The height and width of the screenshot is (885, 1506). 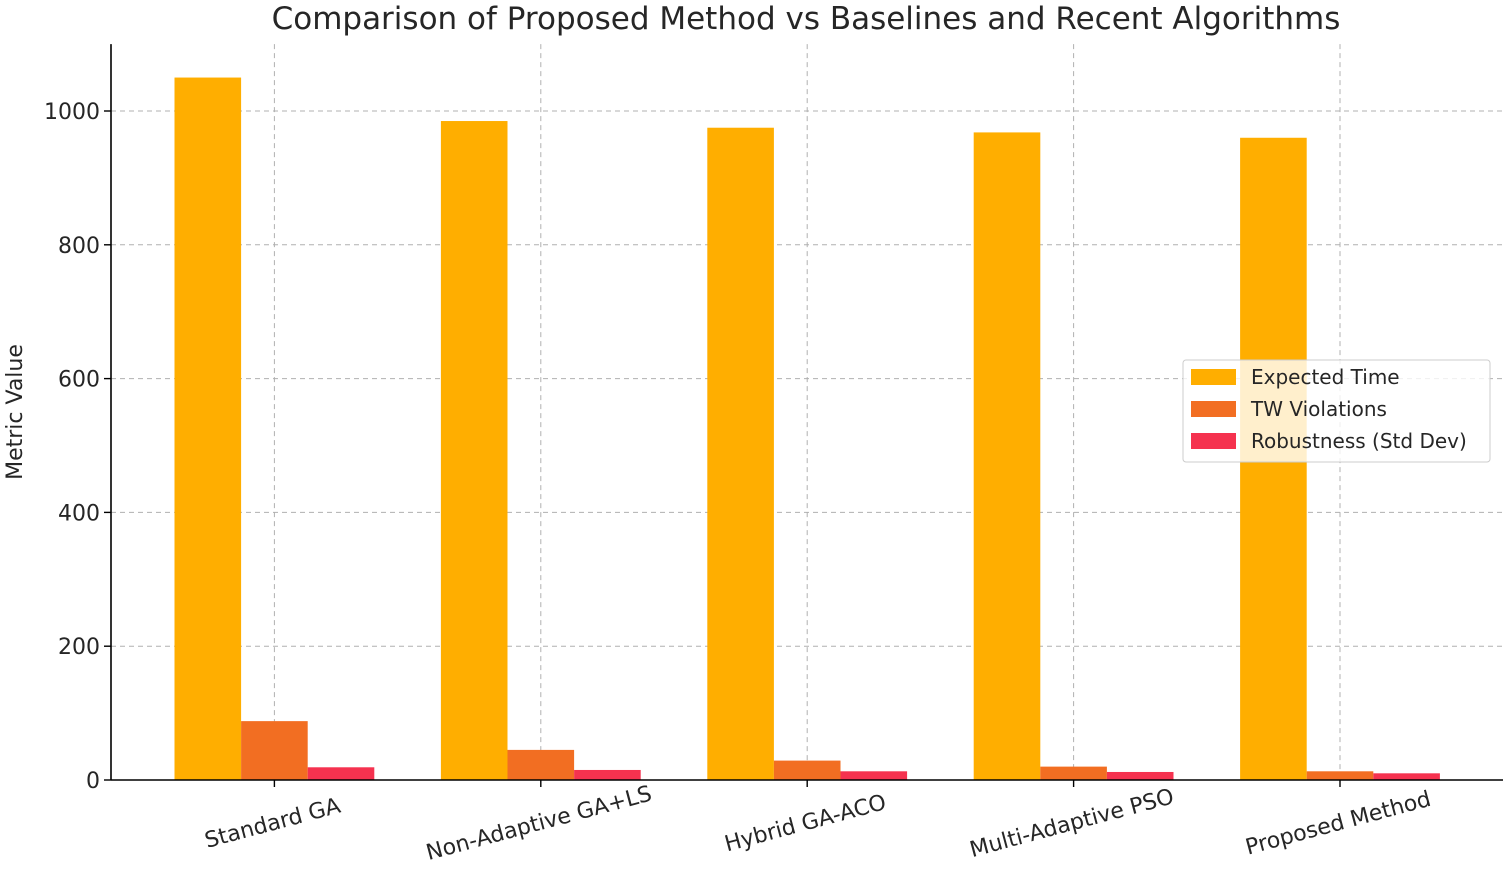 What do you see at coordinates (1338, 824) in the screenshot?
I see `x-tick-label: Proposed Method` at bounding box center [1338, 824].